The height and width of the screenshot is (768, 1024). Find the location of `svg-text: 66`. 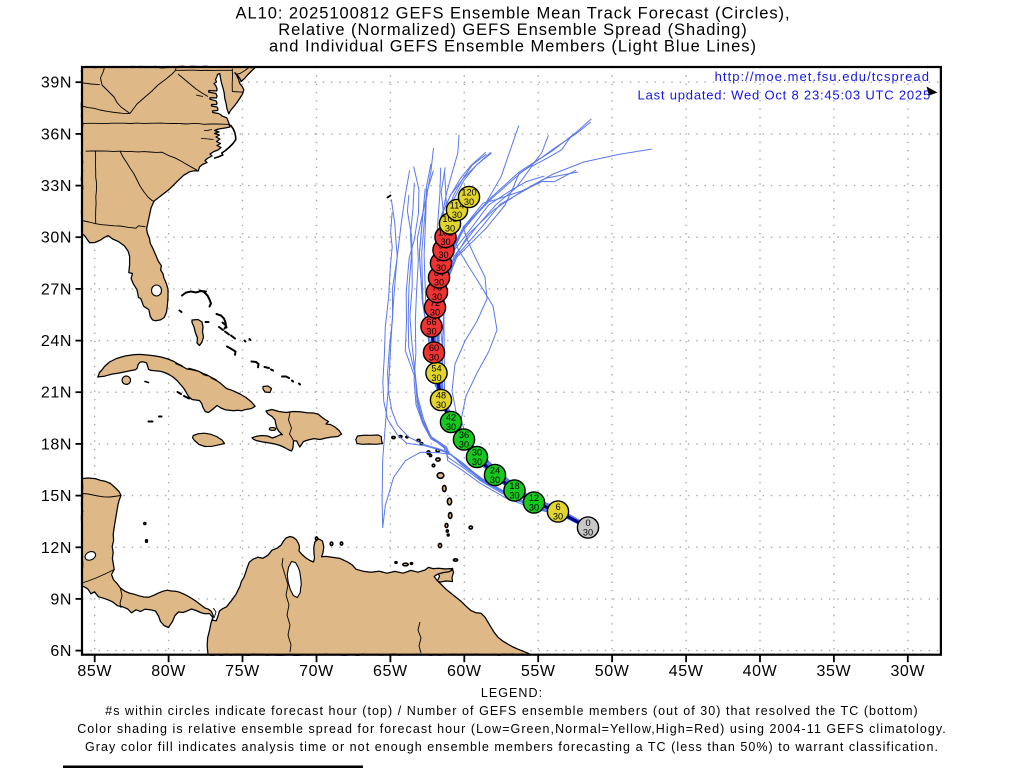

svg-text: 66 is located at coordinates (431, 322).